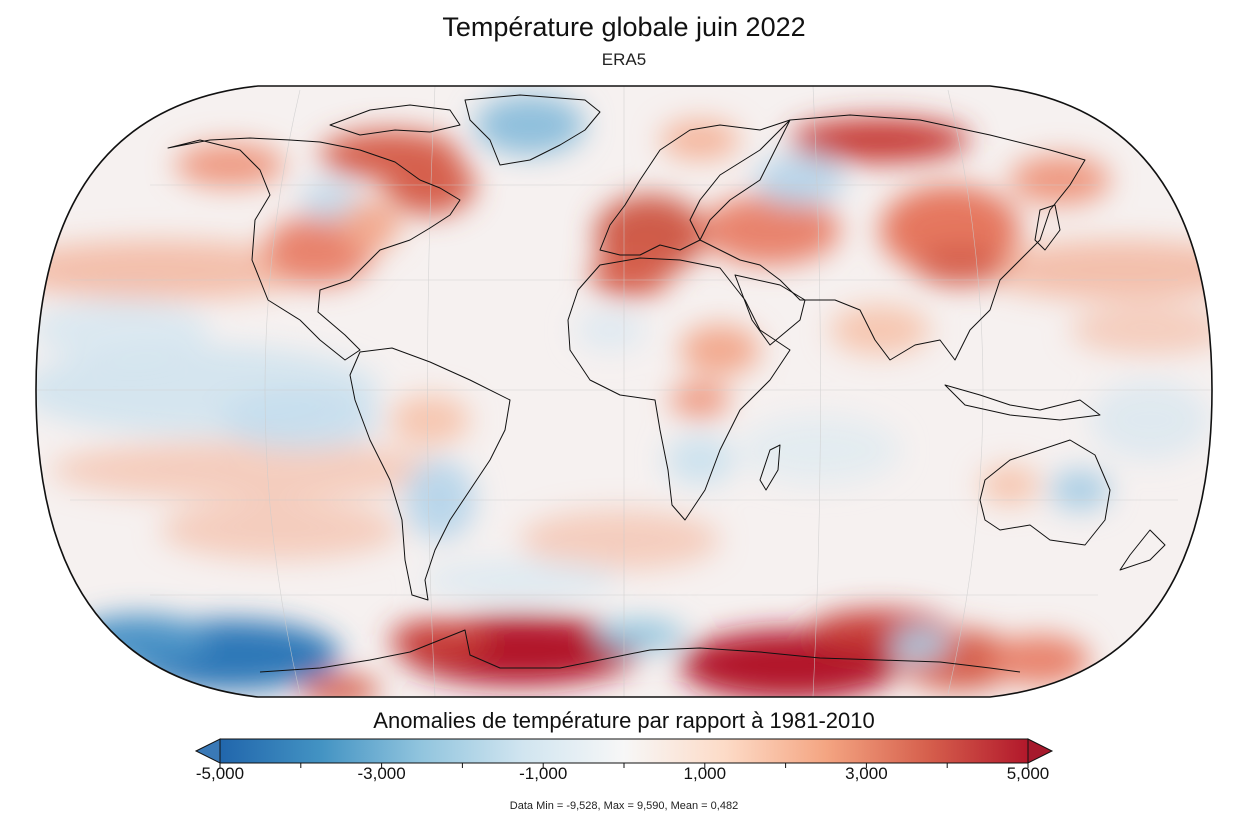 The image size is (1248, 832). I want to click on north-america-outline, so click(314, 249).